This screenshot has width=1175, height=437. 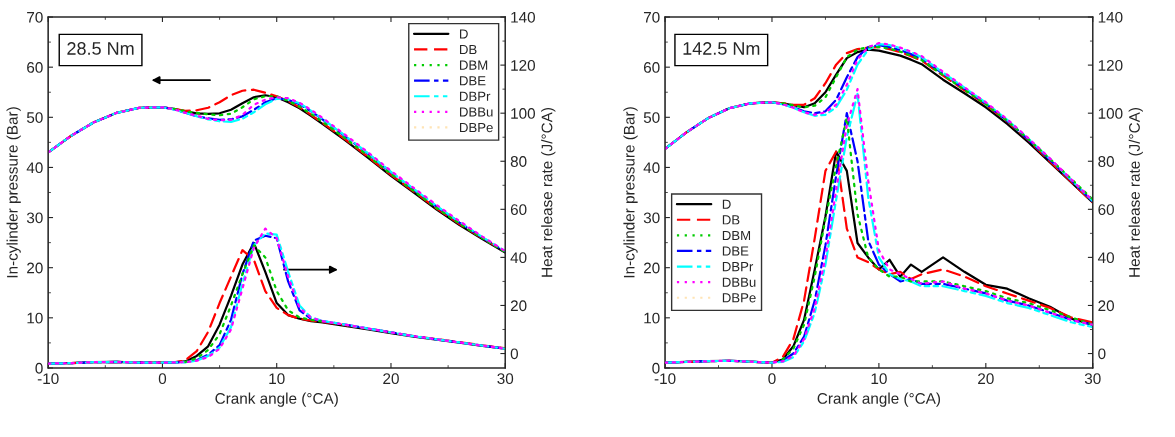 I want to click on annotation: 28.5 Nm, so click(x=100, y=48).